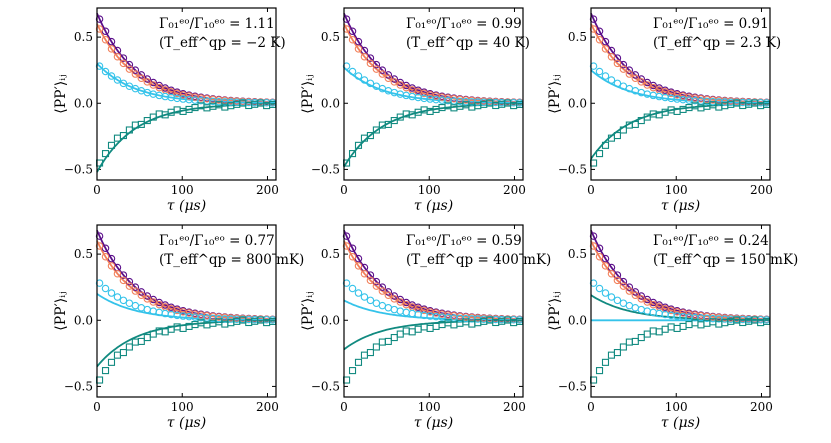  What do you see at coordinates (217, 241) in the screenshot?
I see `ratio-annotation: Γ₀₁ᵉᵒ/Γ₁₀ᵉᵒ = 0.77` at bounding box center [217, 241].